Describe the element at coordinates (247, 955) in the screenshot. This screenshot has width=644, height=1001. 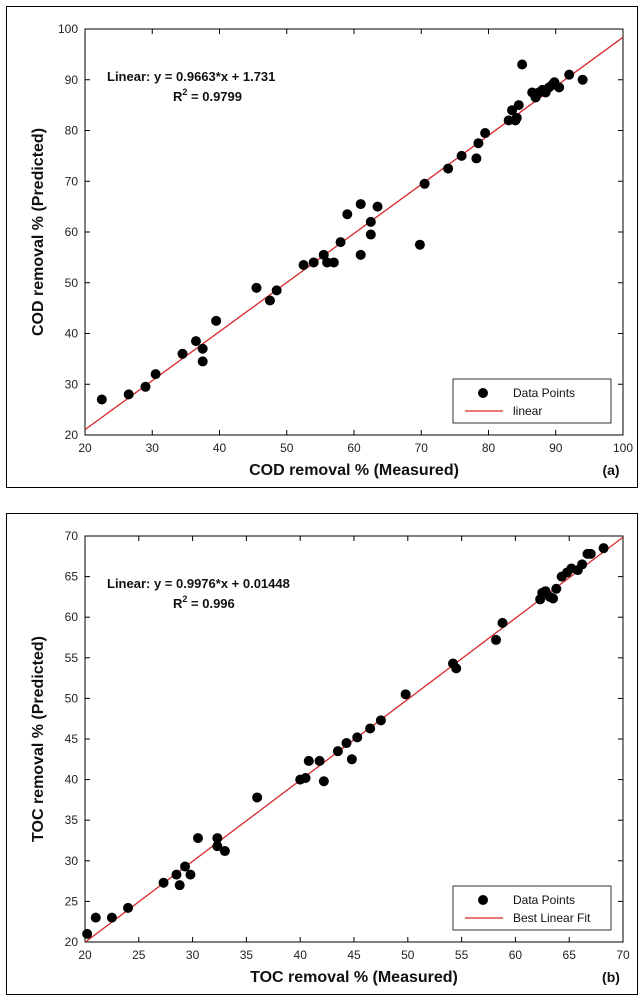
I see `x-tick-label: 35` at that location.